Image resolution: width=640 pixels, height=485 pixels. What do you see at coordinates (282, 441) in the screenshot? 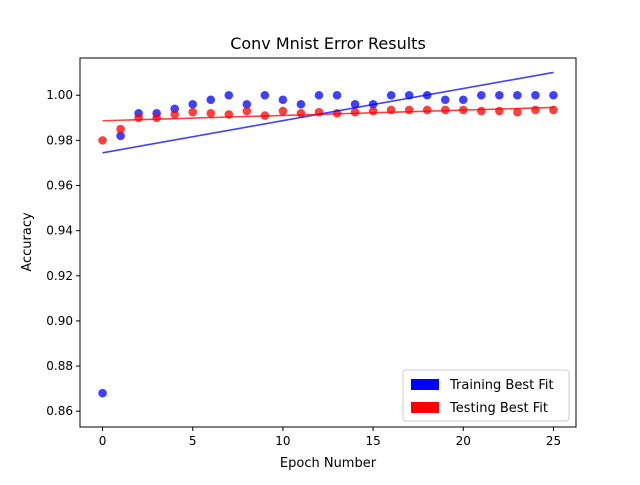
I see `x-tick-label: 10` at bounding box center [282, 441].